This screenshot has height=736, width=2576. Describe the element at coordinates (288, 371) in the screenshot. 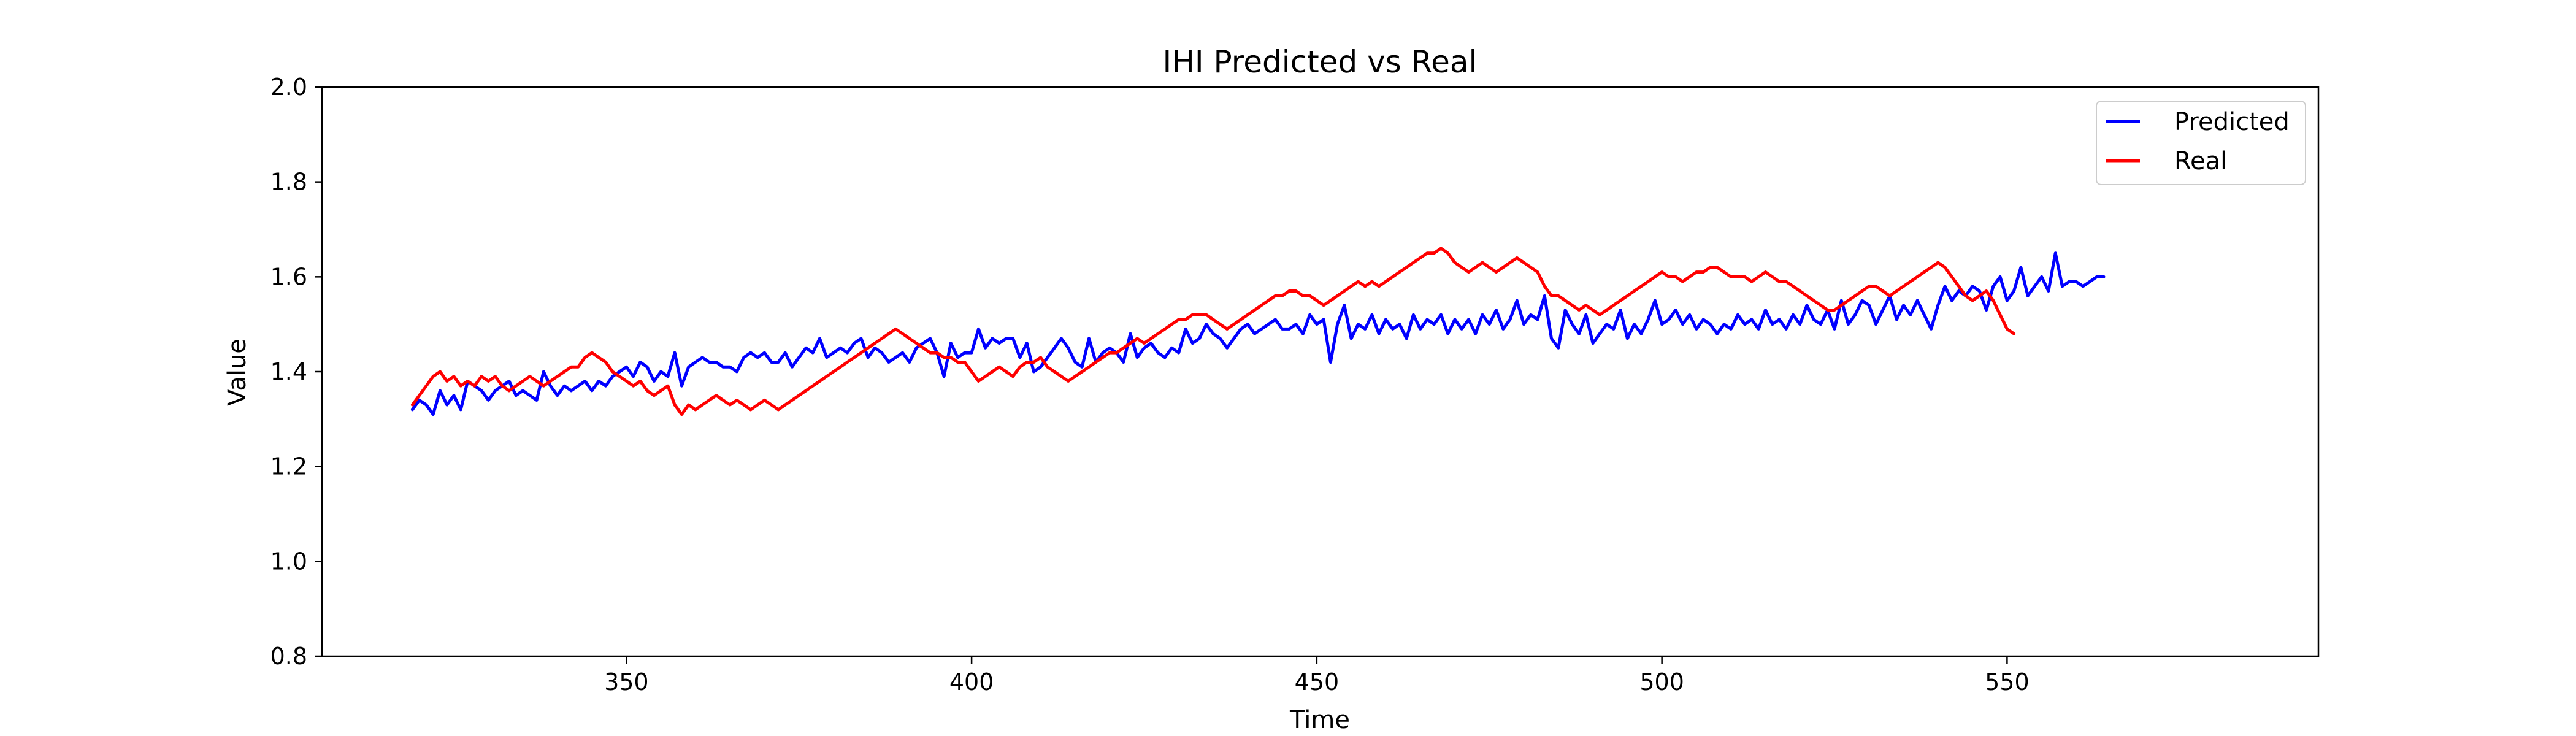

I see `y-tick-label: 1.4` at that location.